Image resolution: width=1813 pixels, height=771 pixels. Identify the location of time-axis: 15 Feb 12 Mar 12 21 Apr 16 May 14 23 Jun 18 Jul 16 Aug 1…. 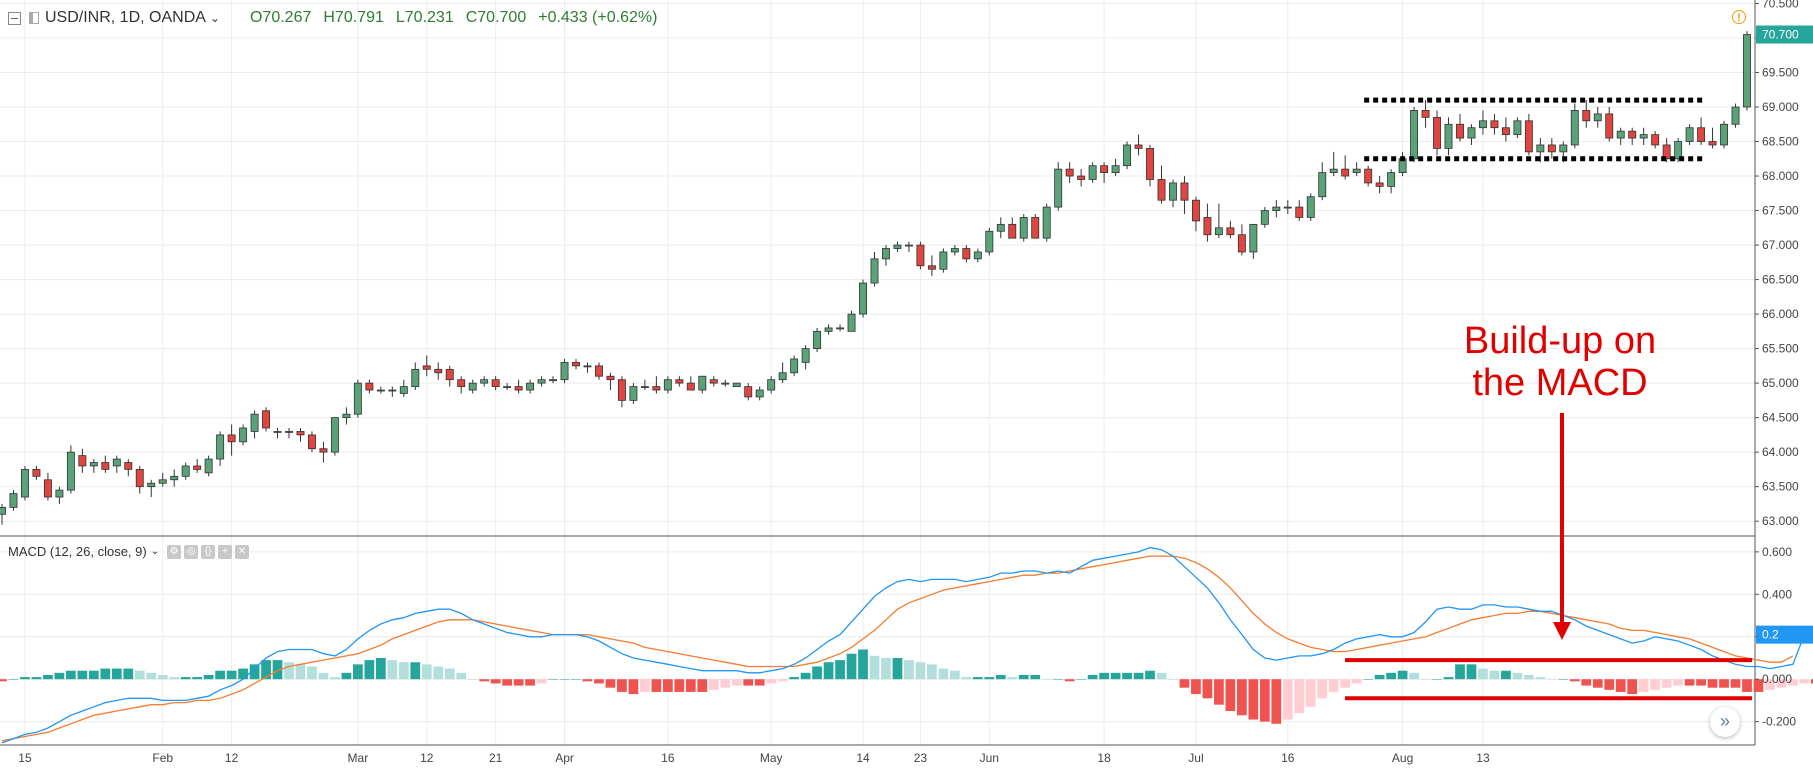
(754, 758).